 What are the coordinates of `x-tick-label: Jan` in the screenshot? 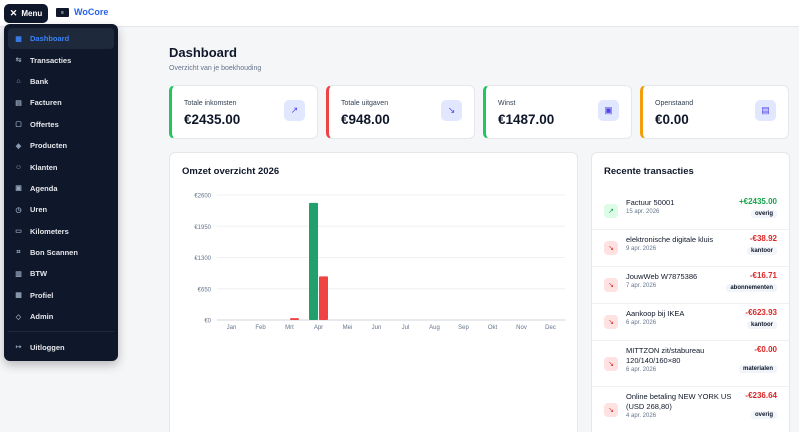 It's located at (232, 328).